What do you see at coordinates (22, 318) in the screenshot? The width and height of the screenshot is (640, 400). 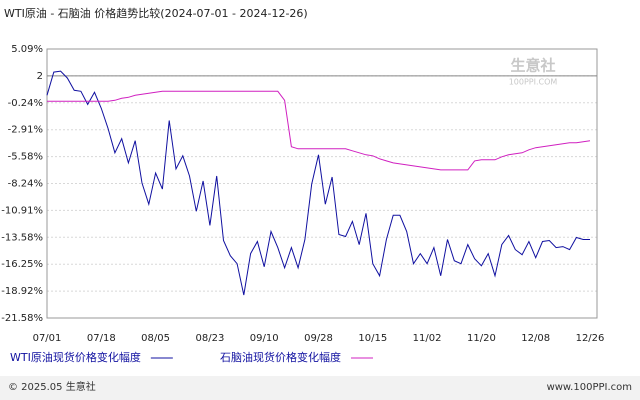 I see `y-tick-label: -21.58%` at bounding box center [22, 318].